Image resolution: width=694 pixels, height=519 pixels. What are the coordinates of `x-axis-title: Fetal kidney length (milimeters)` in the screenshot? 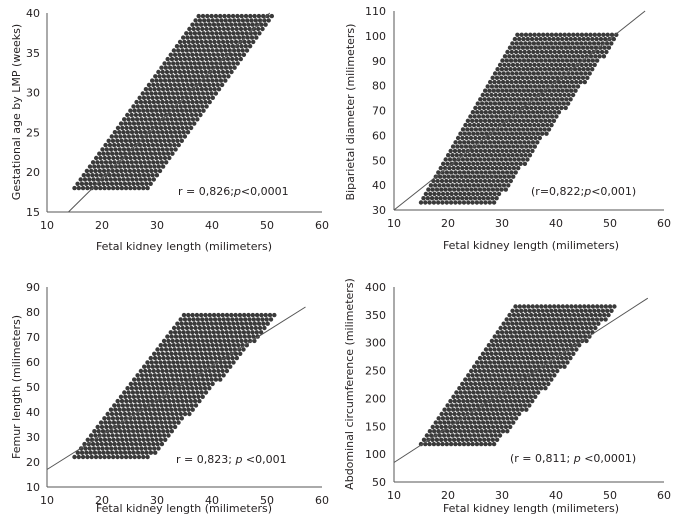 It's located at (531, 508).